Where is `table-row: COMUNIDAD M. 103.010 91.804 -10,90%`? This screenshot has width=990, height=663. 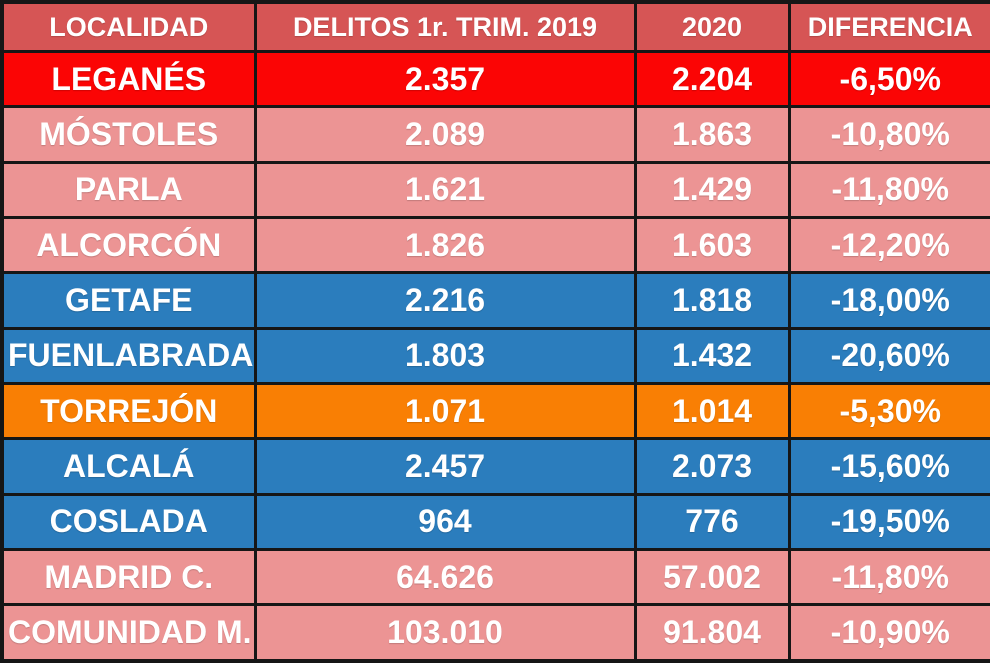
table-row: COMUNIDAD M. 103.010 91.804 -10,90% is located at coordinates (495, 633).